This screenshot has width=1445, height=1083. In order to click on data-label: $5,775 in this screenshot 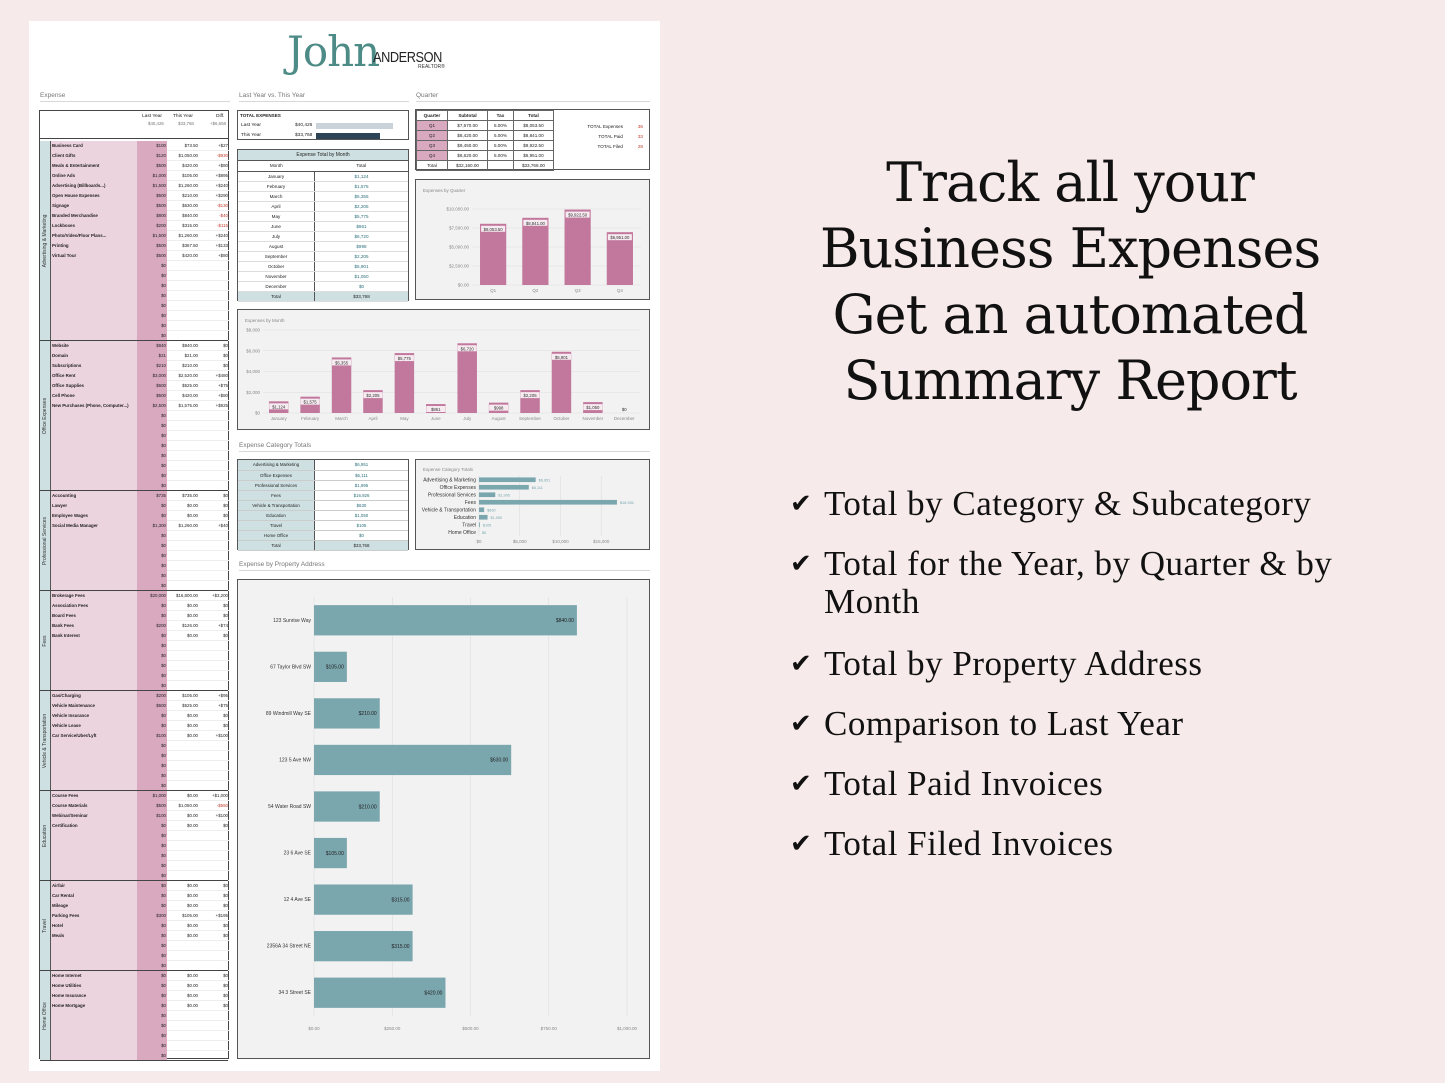, I will do `click(405, 358)`.